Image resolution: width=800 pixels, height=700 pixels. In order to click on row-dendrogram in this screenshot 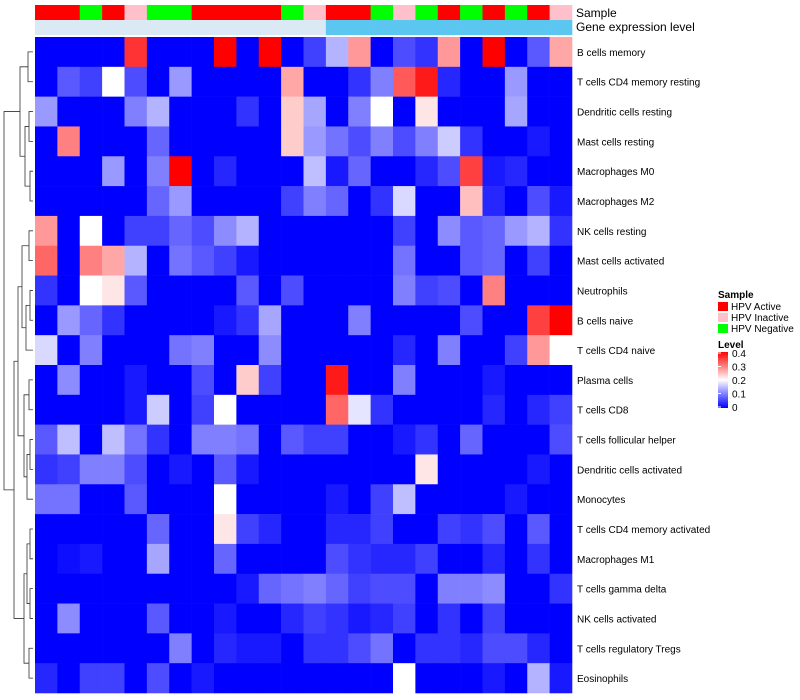, I will do `click(18, 365)`.